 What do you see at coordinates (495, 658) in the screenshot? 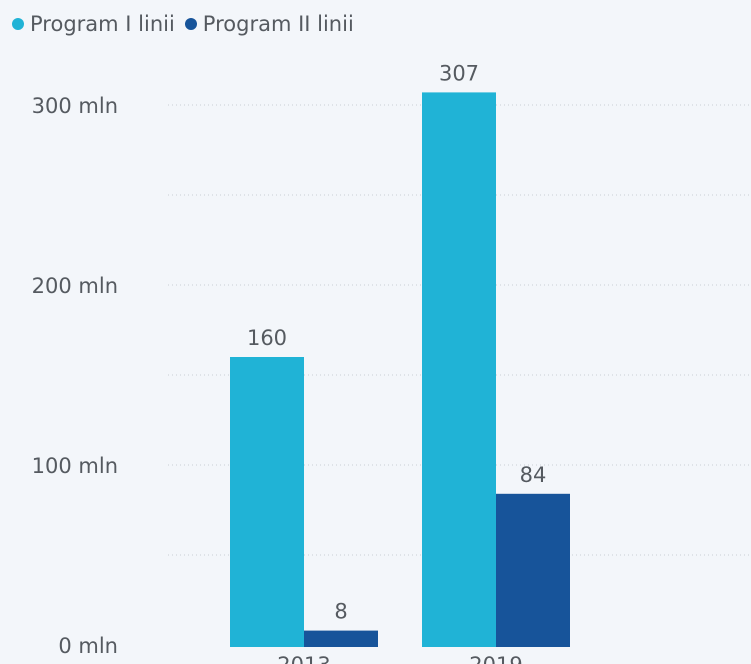
I see `x-tick-label: 2019` at bounding box center [495, 658].